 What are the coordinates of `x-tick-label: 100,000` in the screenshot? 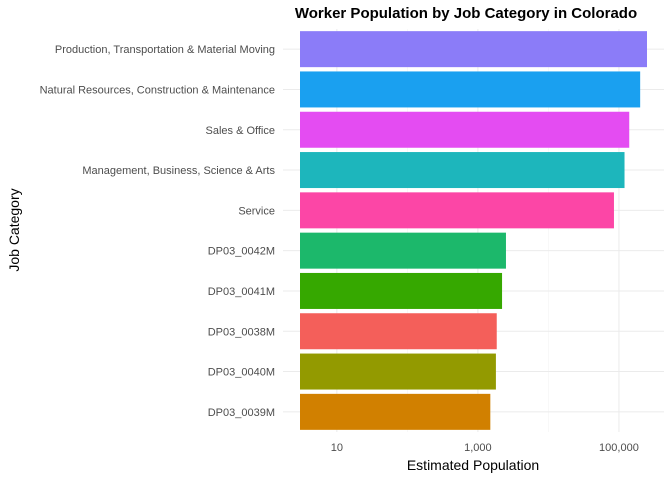 It's located at (619, 448).